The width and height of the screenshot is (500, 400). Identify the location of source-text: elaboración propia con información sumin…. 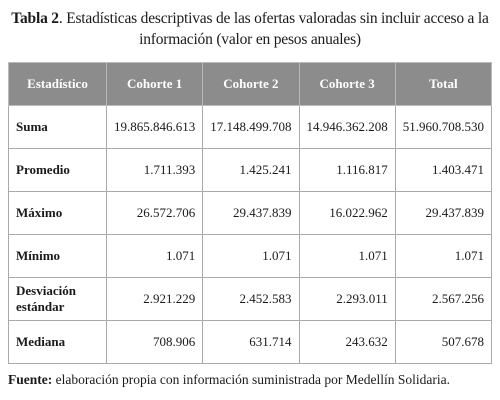
(251, 379).